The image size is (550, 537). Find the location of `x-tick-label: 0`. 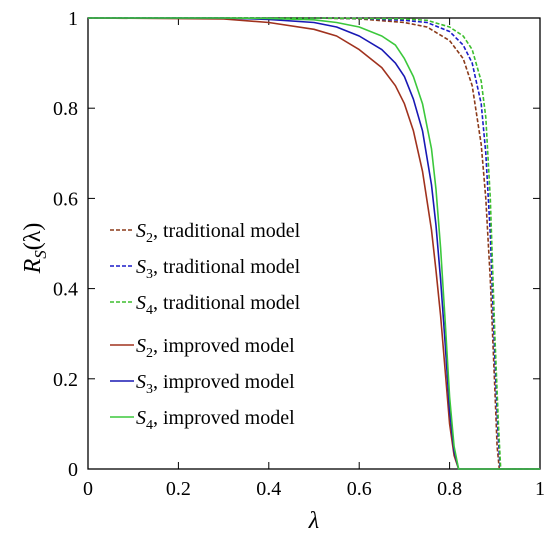

x-tick-label: 0 is located at coordinates (88, 489).